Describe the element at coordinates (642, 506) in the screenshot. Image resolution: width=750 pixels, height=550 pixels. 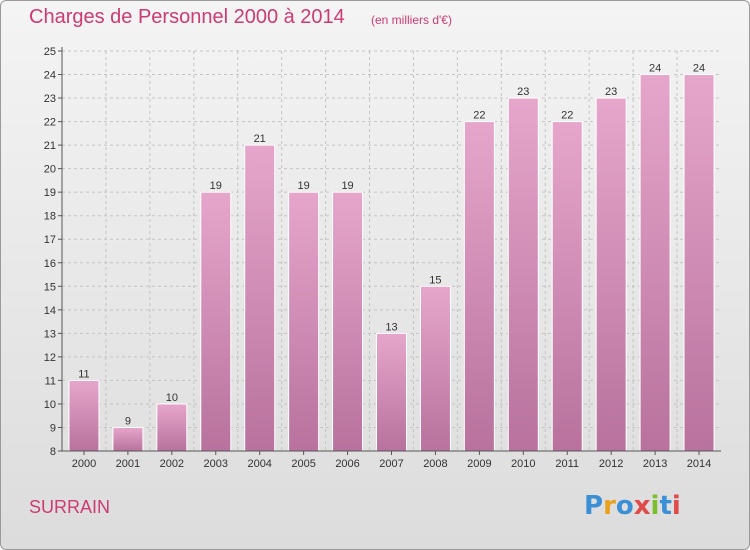
I see `logo-letter: x` at that location.